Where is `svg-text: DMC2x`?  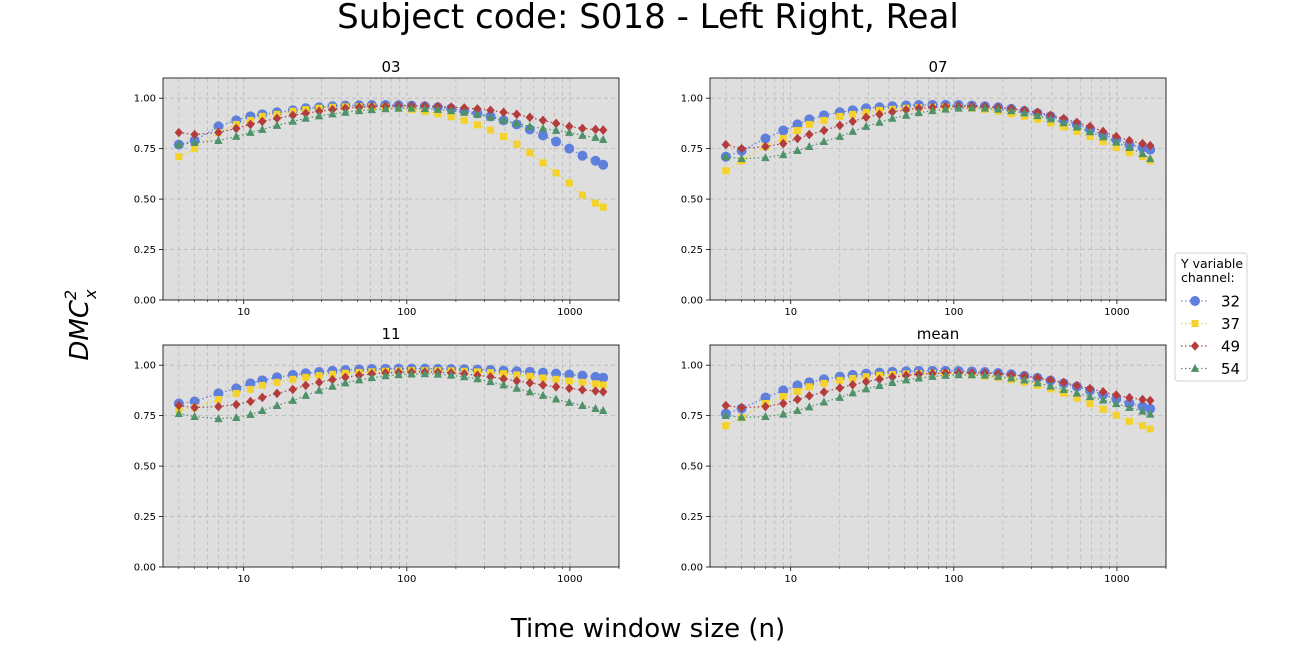 svg-text: DMC2x is located at coordinates (80, 325).